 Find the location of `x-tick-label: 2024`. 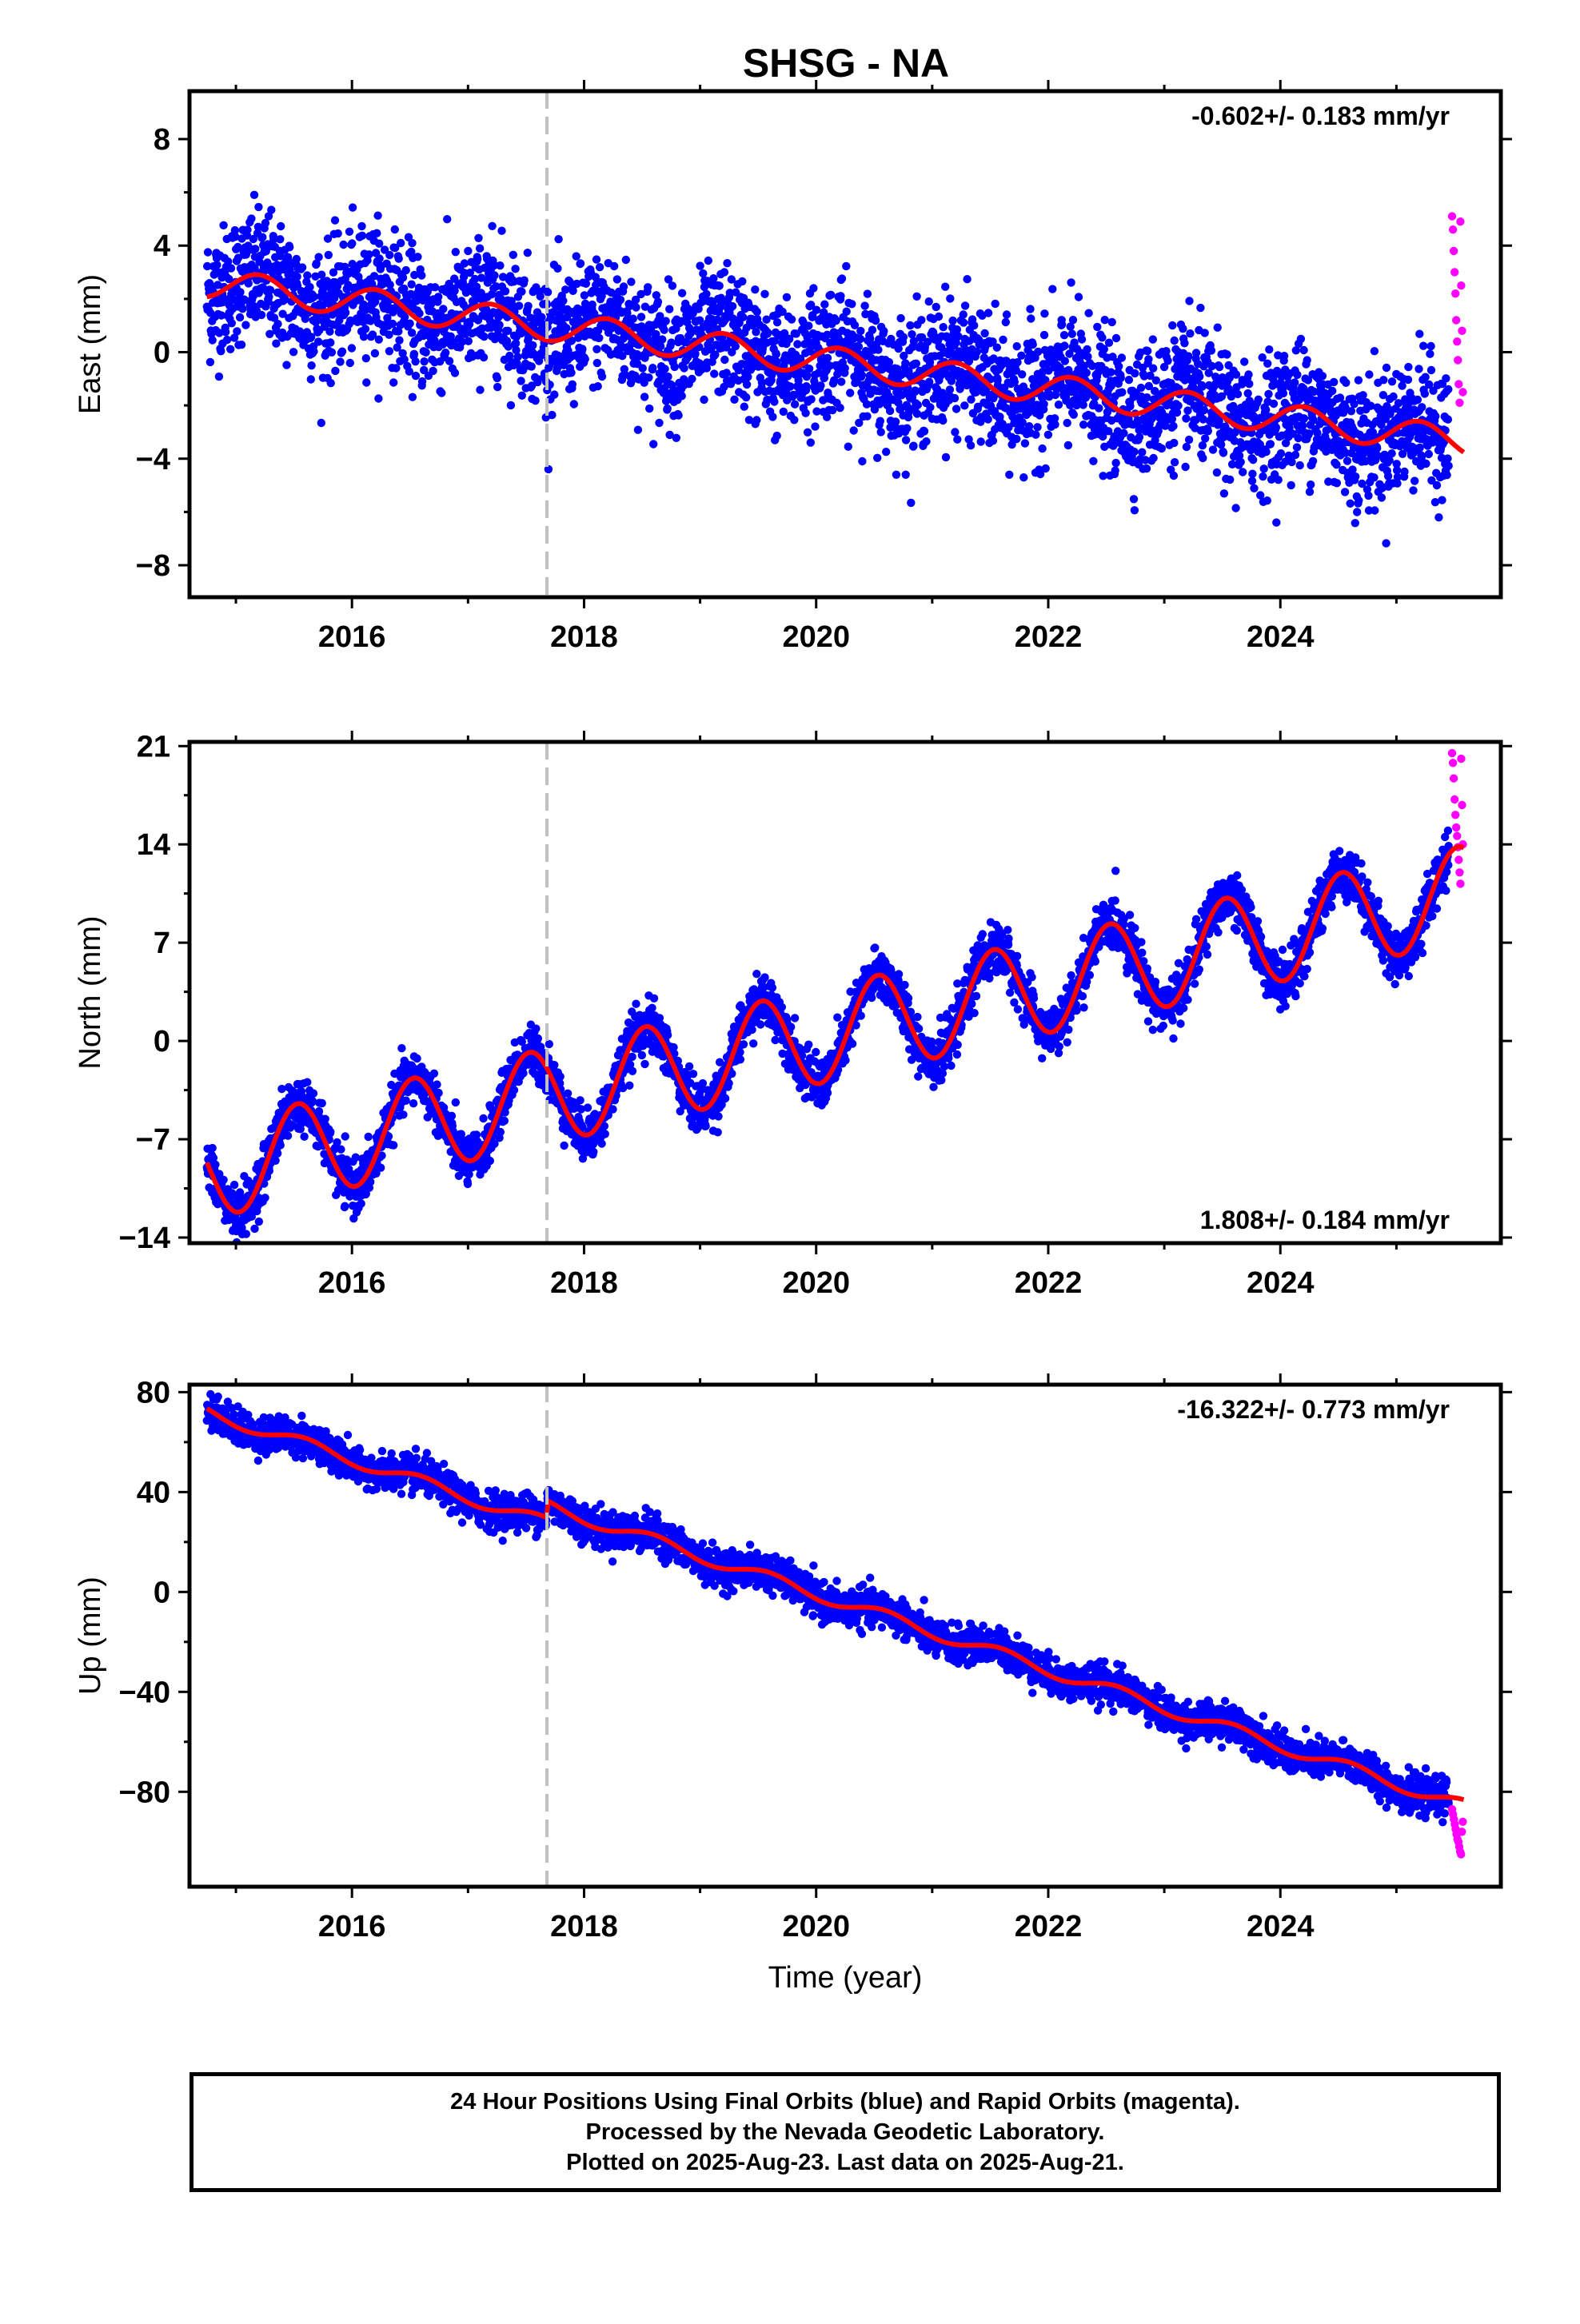

x-tick-label: 2024 is located at coordinates (1281, 637).